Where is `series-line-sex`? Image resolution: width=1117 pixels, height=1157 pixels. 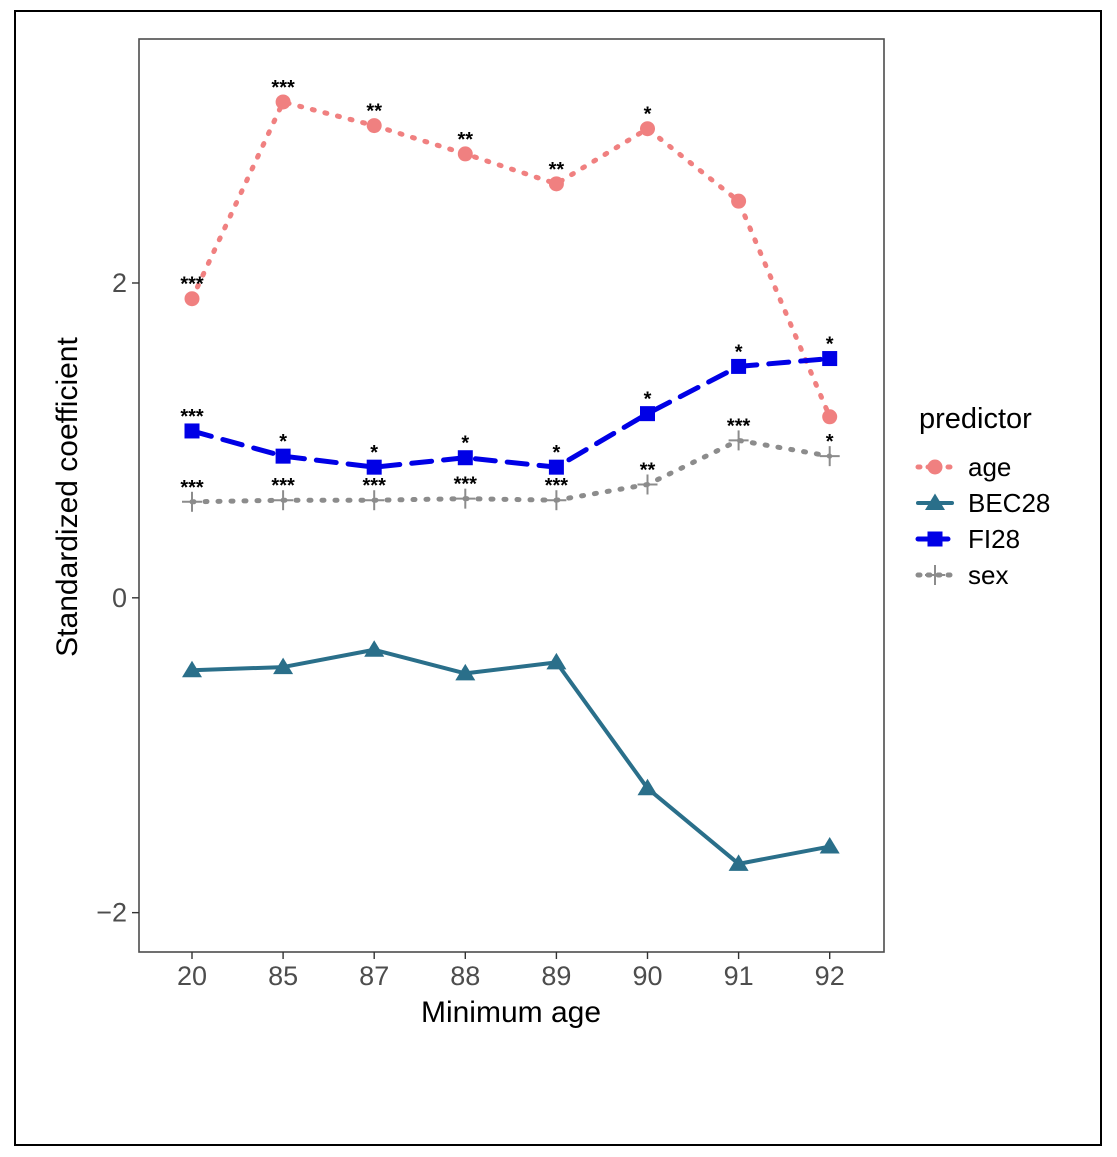 series-line-sex is located at coordinates (511, 471).